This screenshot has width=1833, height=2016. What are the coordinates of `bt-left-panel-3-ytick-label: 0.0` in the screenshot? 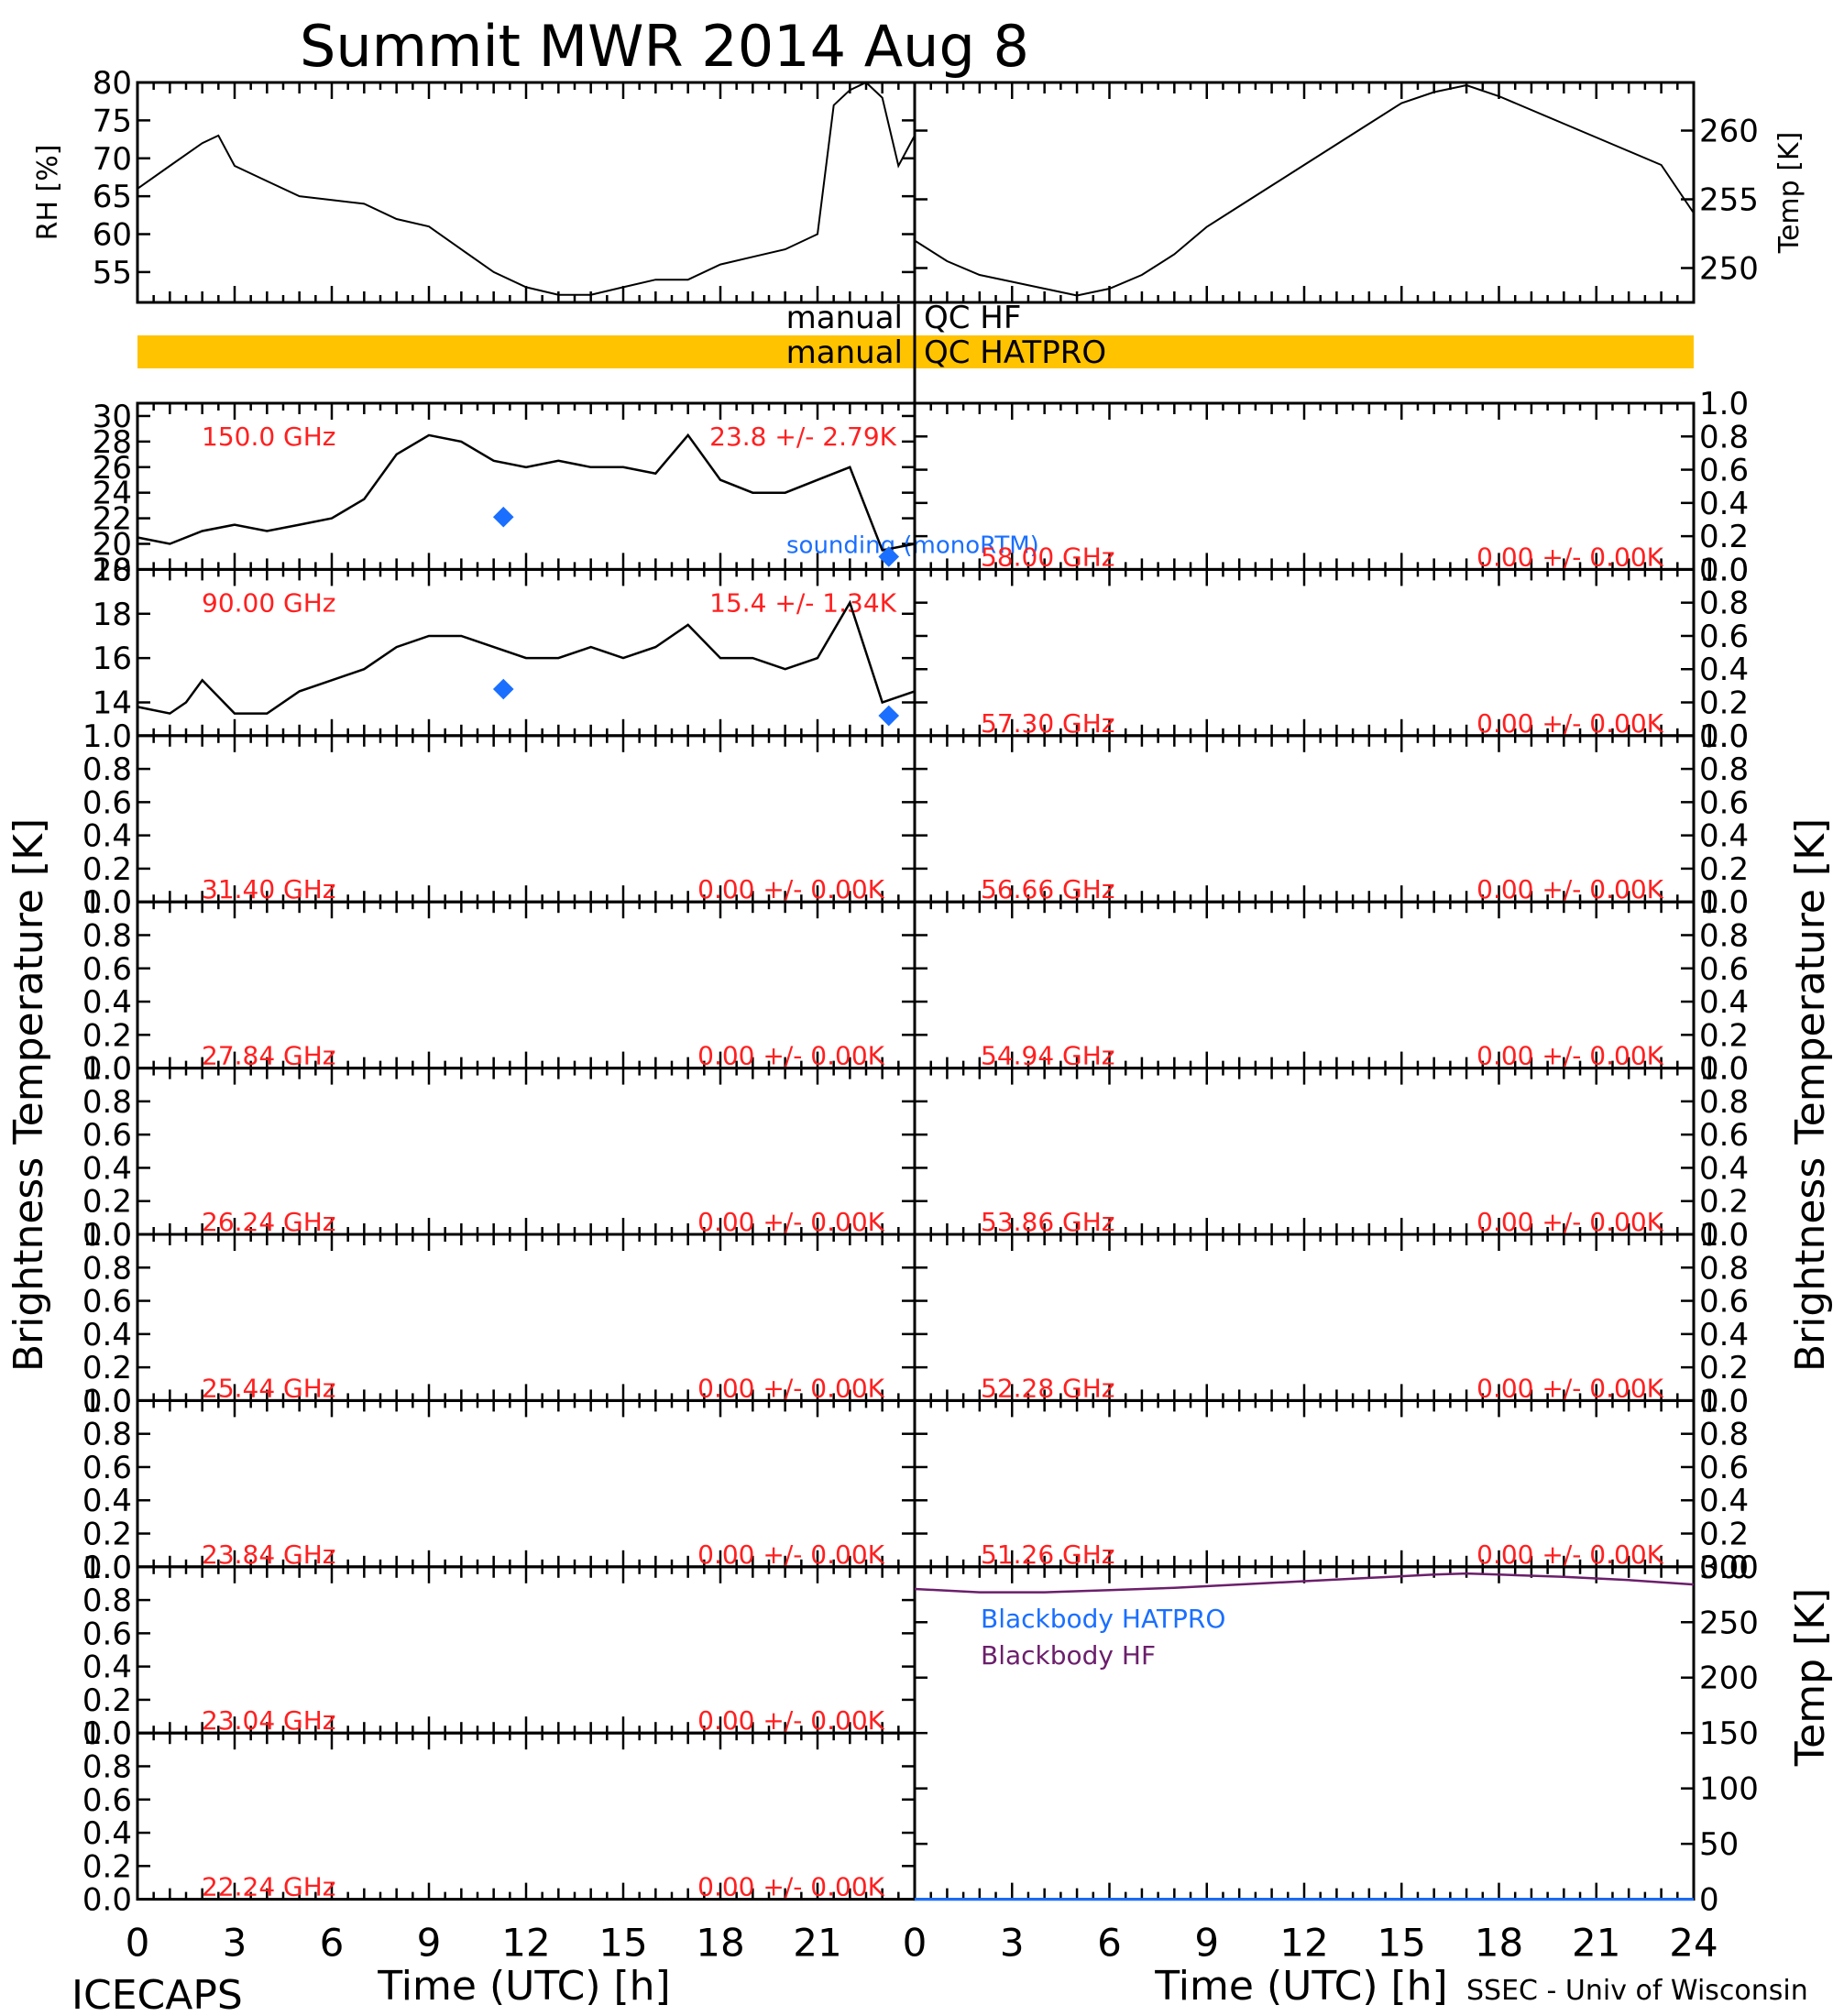 It's located at (107, 902).